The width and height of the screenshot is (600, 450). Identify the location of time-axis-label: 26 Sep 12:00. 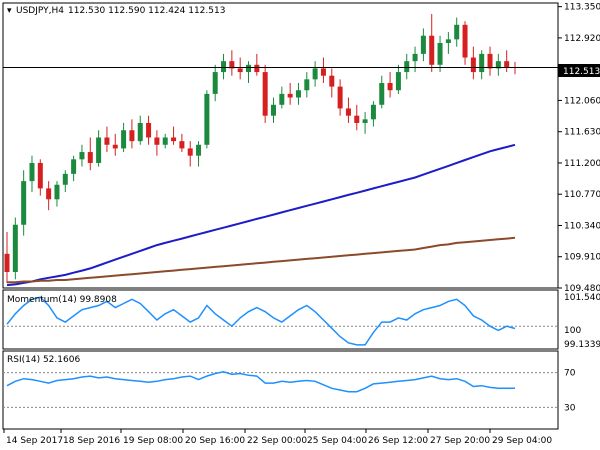
(398, 441).